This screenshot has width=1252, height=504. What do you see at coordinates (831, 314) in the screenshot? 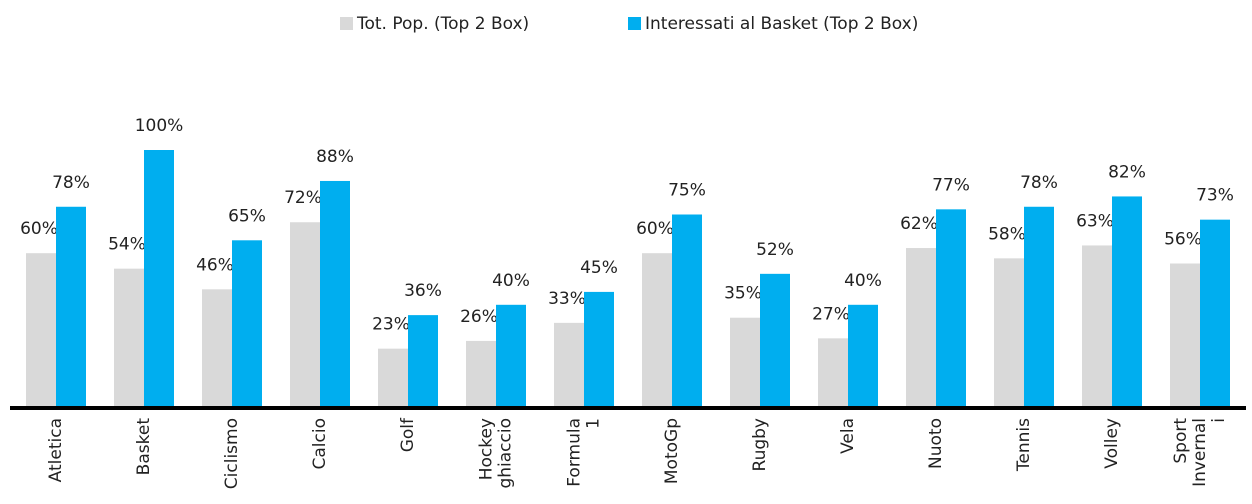
I see `data-label: 27%` at bounding box center [831, 314].